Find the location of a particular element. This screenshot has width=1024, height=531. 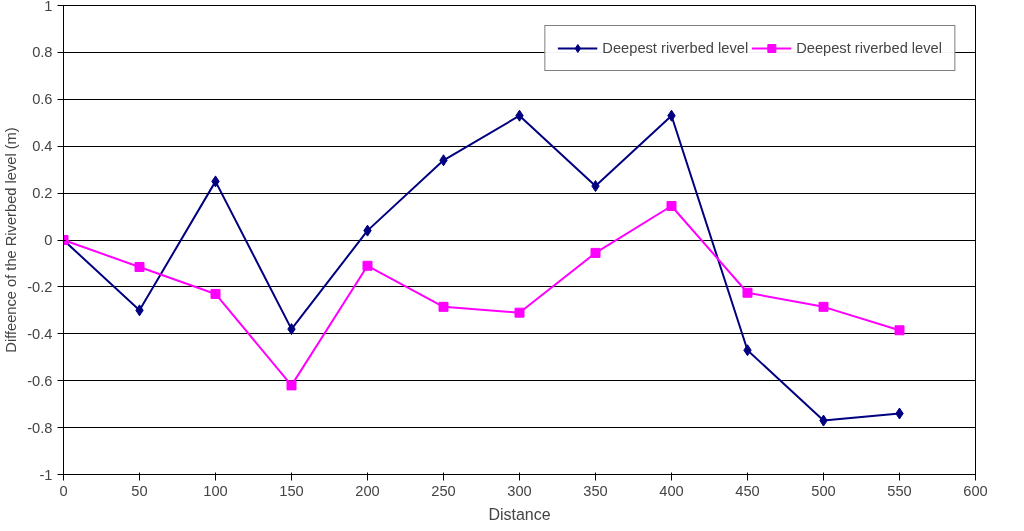

x-tick-label: 500 is located at coordinates (823, 490).